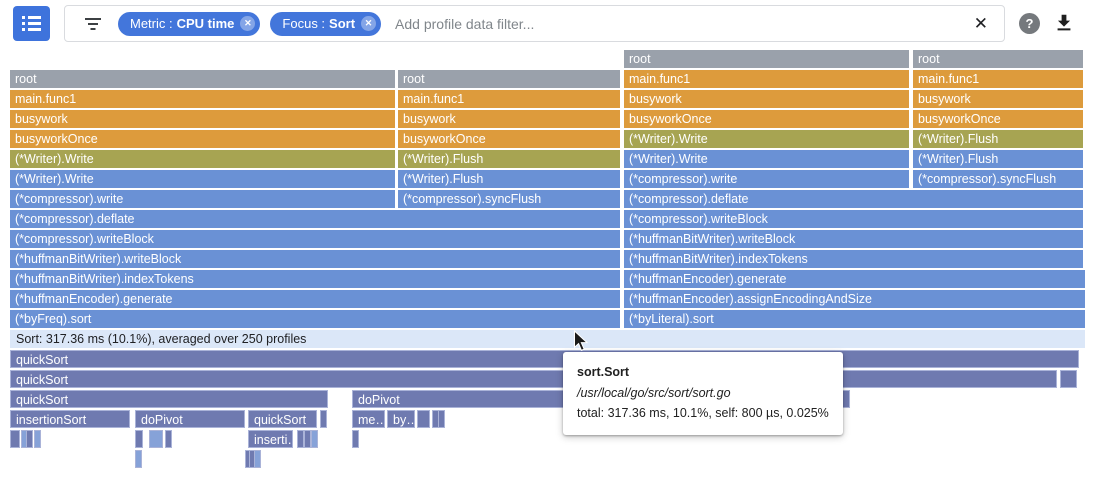 The height and width of the screenshot is (488, 1096). Describe the element at coordinates (854, 299) in the screenshot. I see `flame-frame: (*huffmanEncoder).assignEncodingAndSize` at that location.